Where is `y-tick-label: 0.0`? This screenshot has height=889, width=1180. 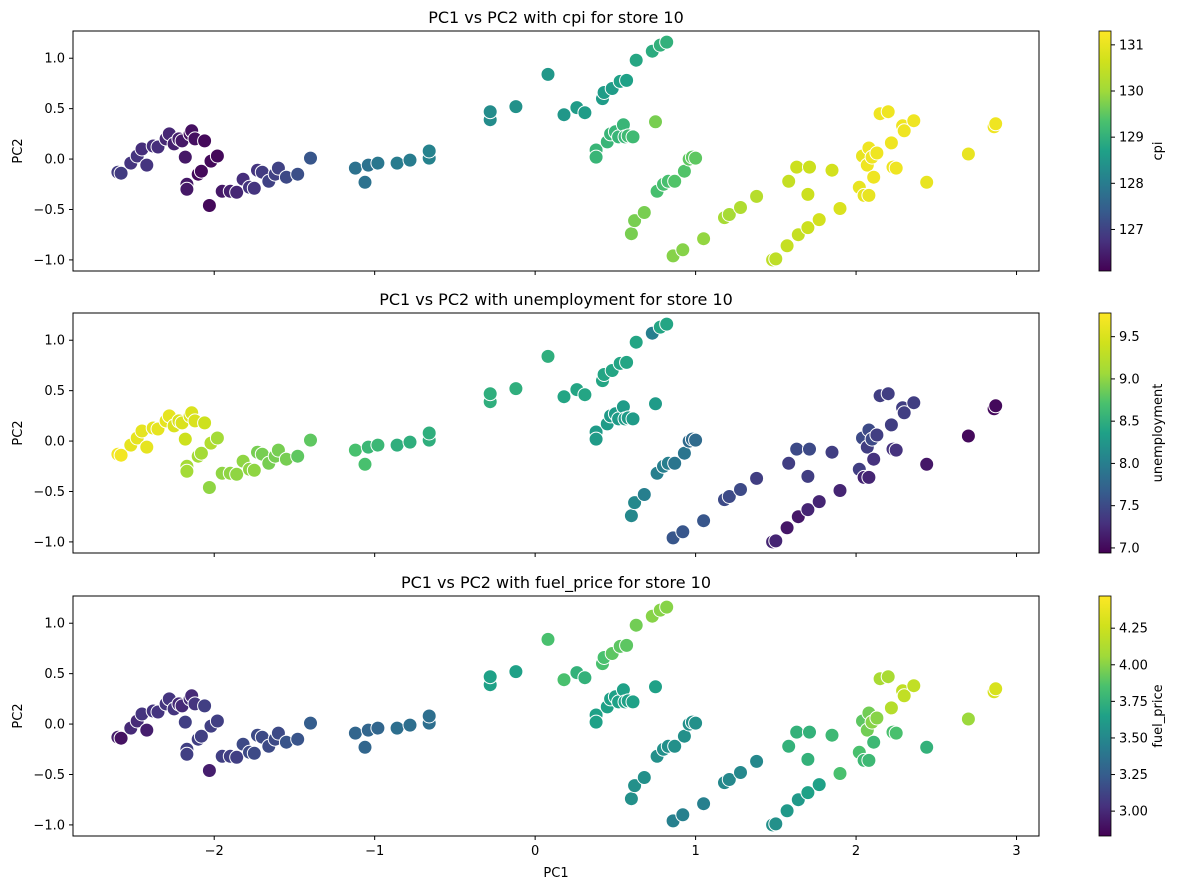
y-tick-label: 0.0 is located at coordinates (54, 725).